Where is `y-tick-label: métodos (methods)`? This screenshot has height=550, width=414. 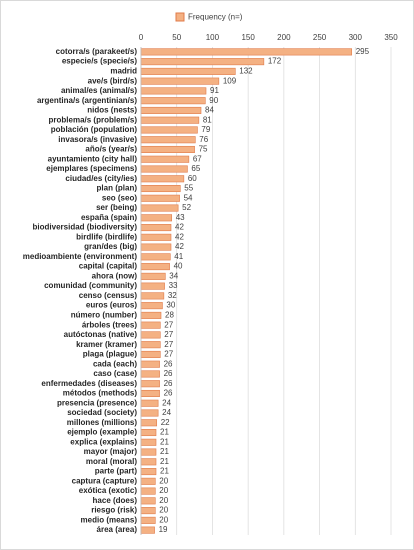
y-tick-label: métodos (methods) is located at coordinates (100, 393).